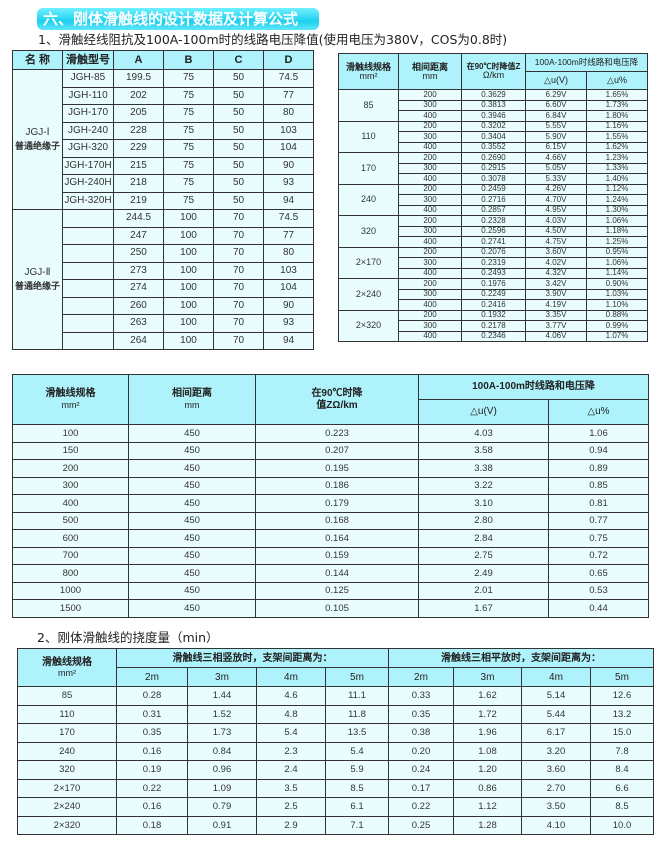 Image resolution: width=669 pixels, height=847 pixels. Describe the element at coordinates (337, 590) in the screenshot. I see `impedance-cell: 0.125` at that location.